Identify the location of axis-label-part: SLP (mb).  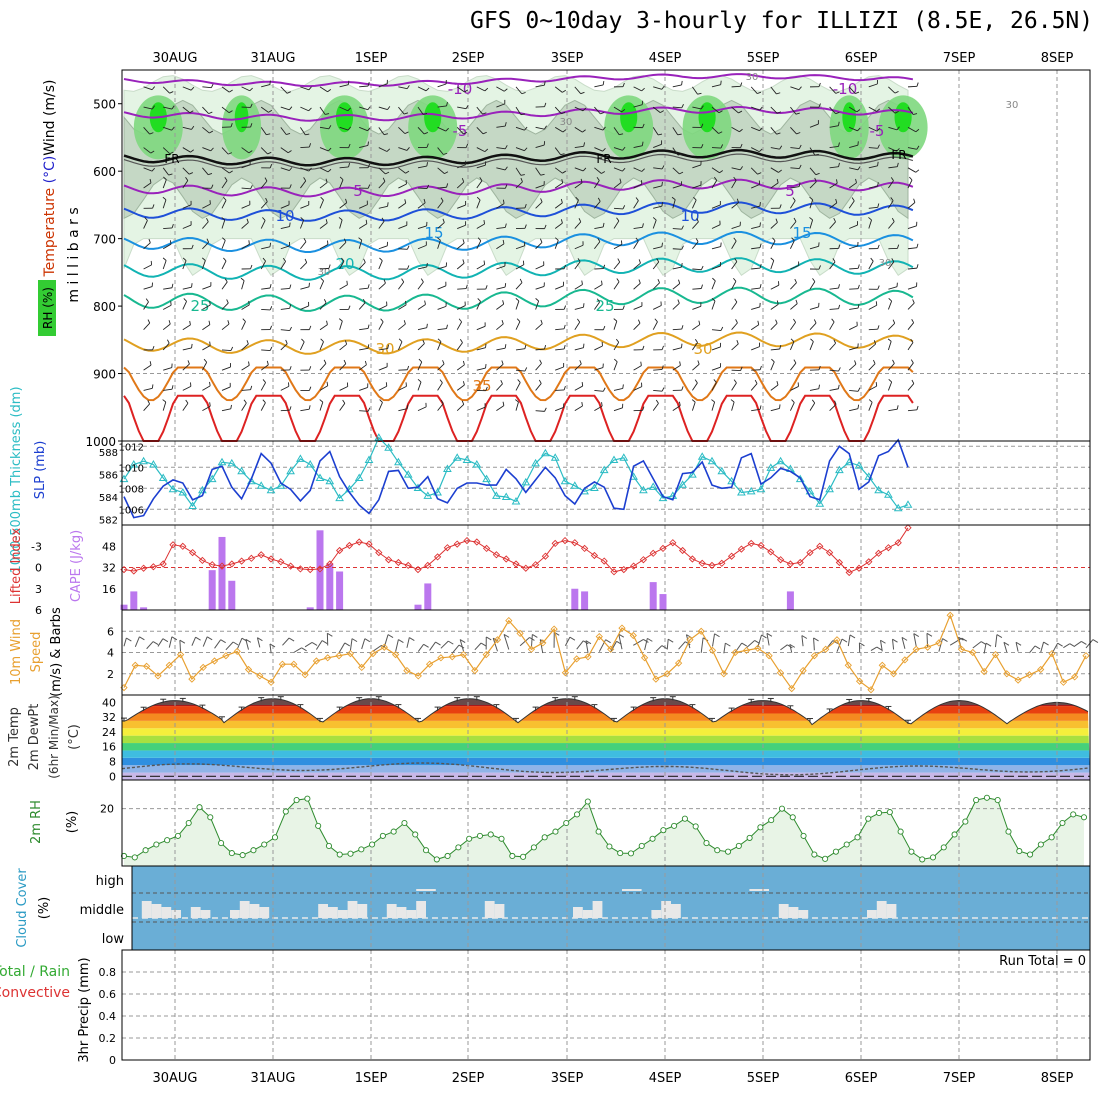
(40, 470).